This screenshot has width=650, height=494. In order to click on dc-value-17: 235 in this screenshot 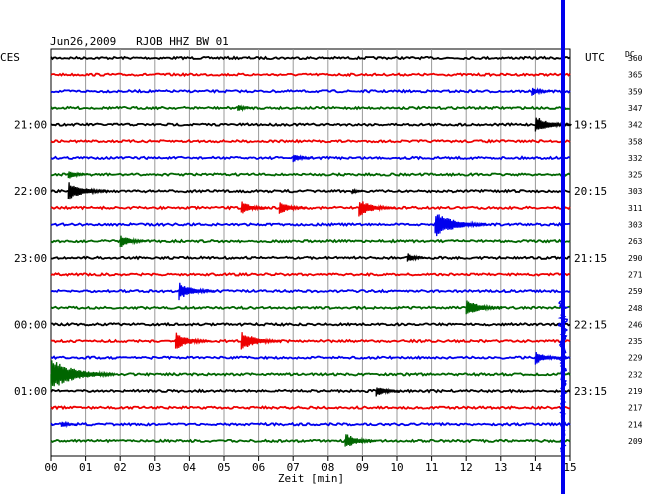, I will do `click(635, 341)`.